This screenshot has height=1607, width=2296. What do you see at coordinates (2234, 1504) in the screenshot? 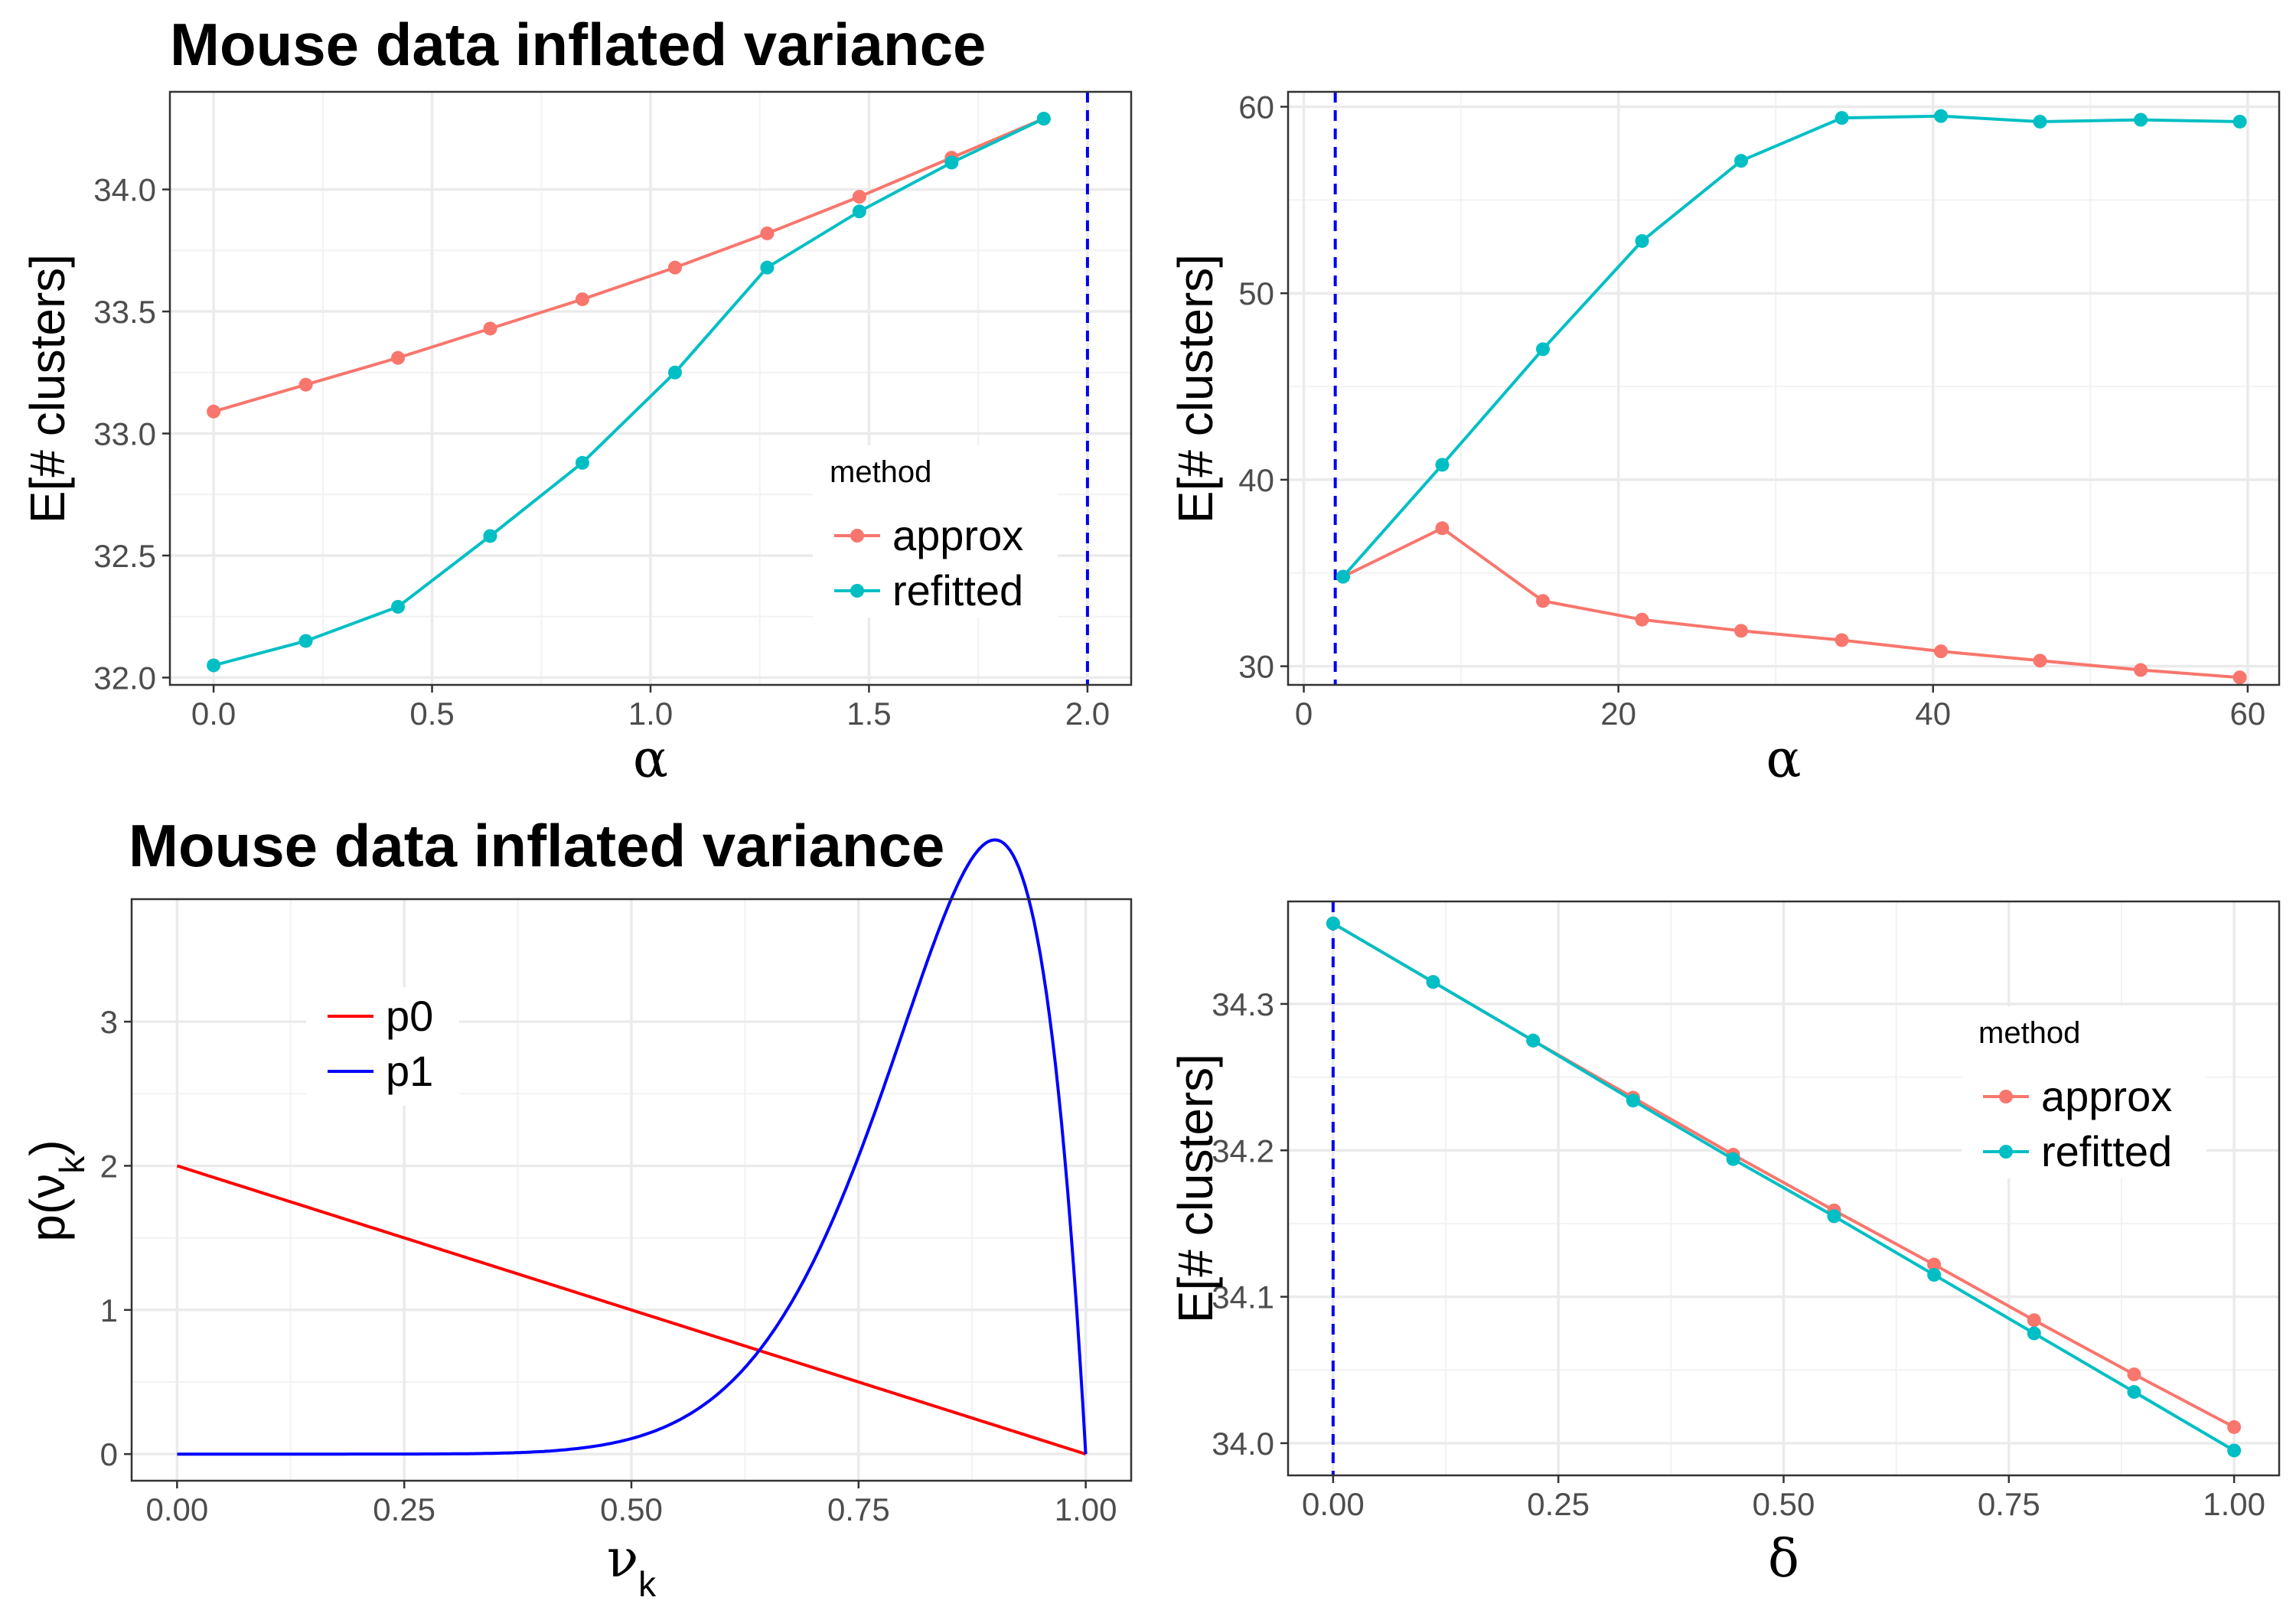
I see `x-tick-label: 1.00` at bounding box center [2234, 1504].